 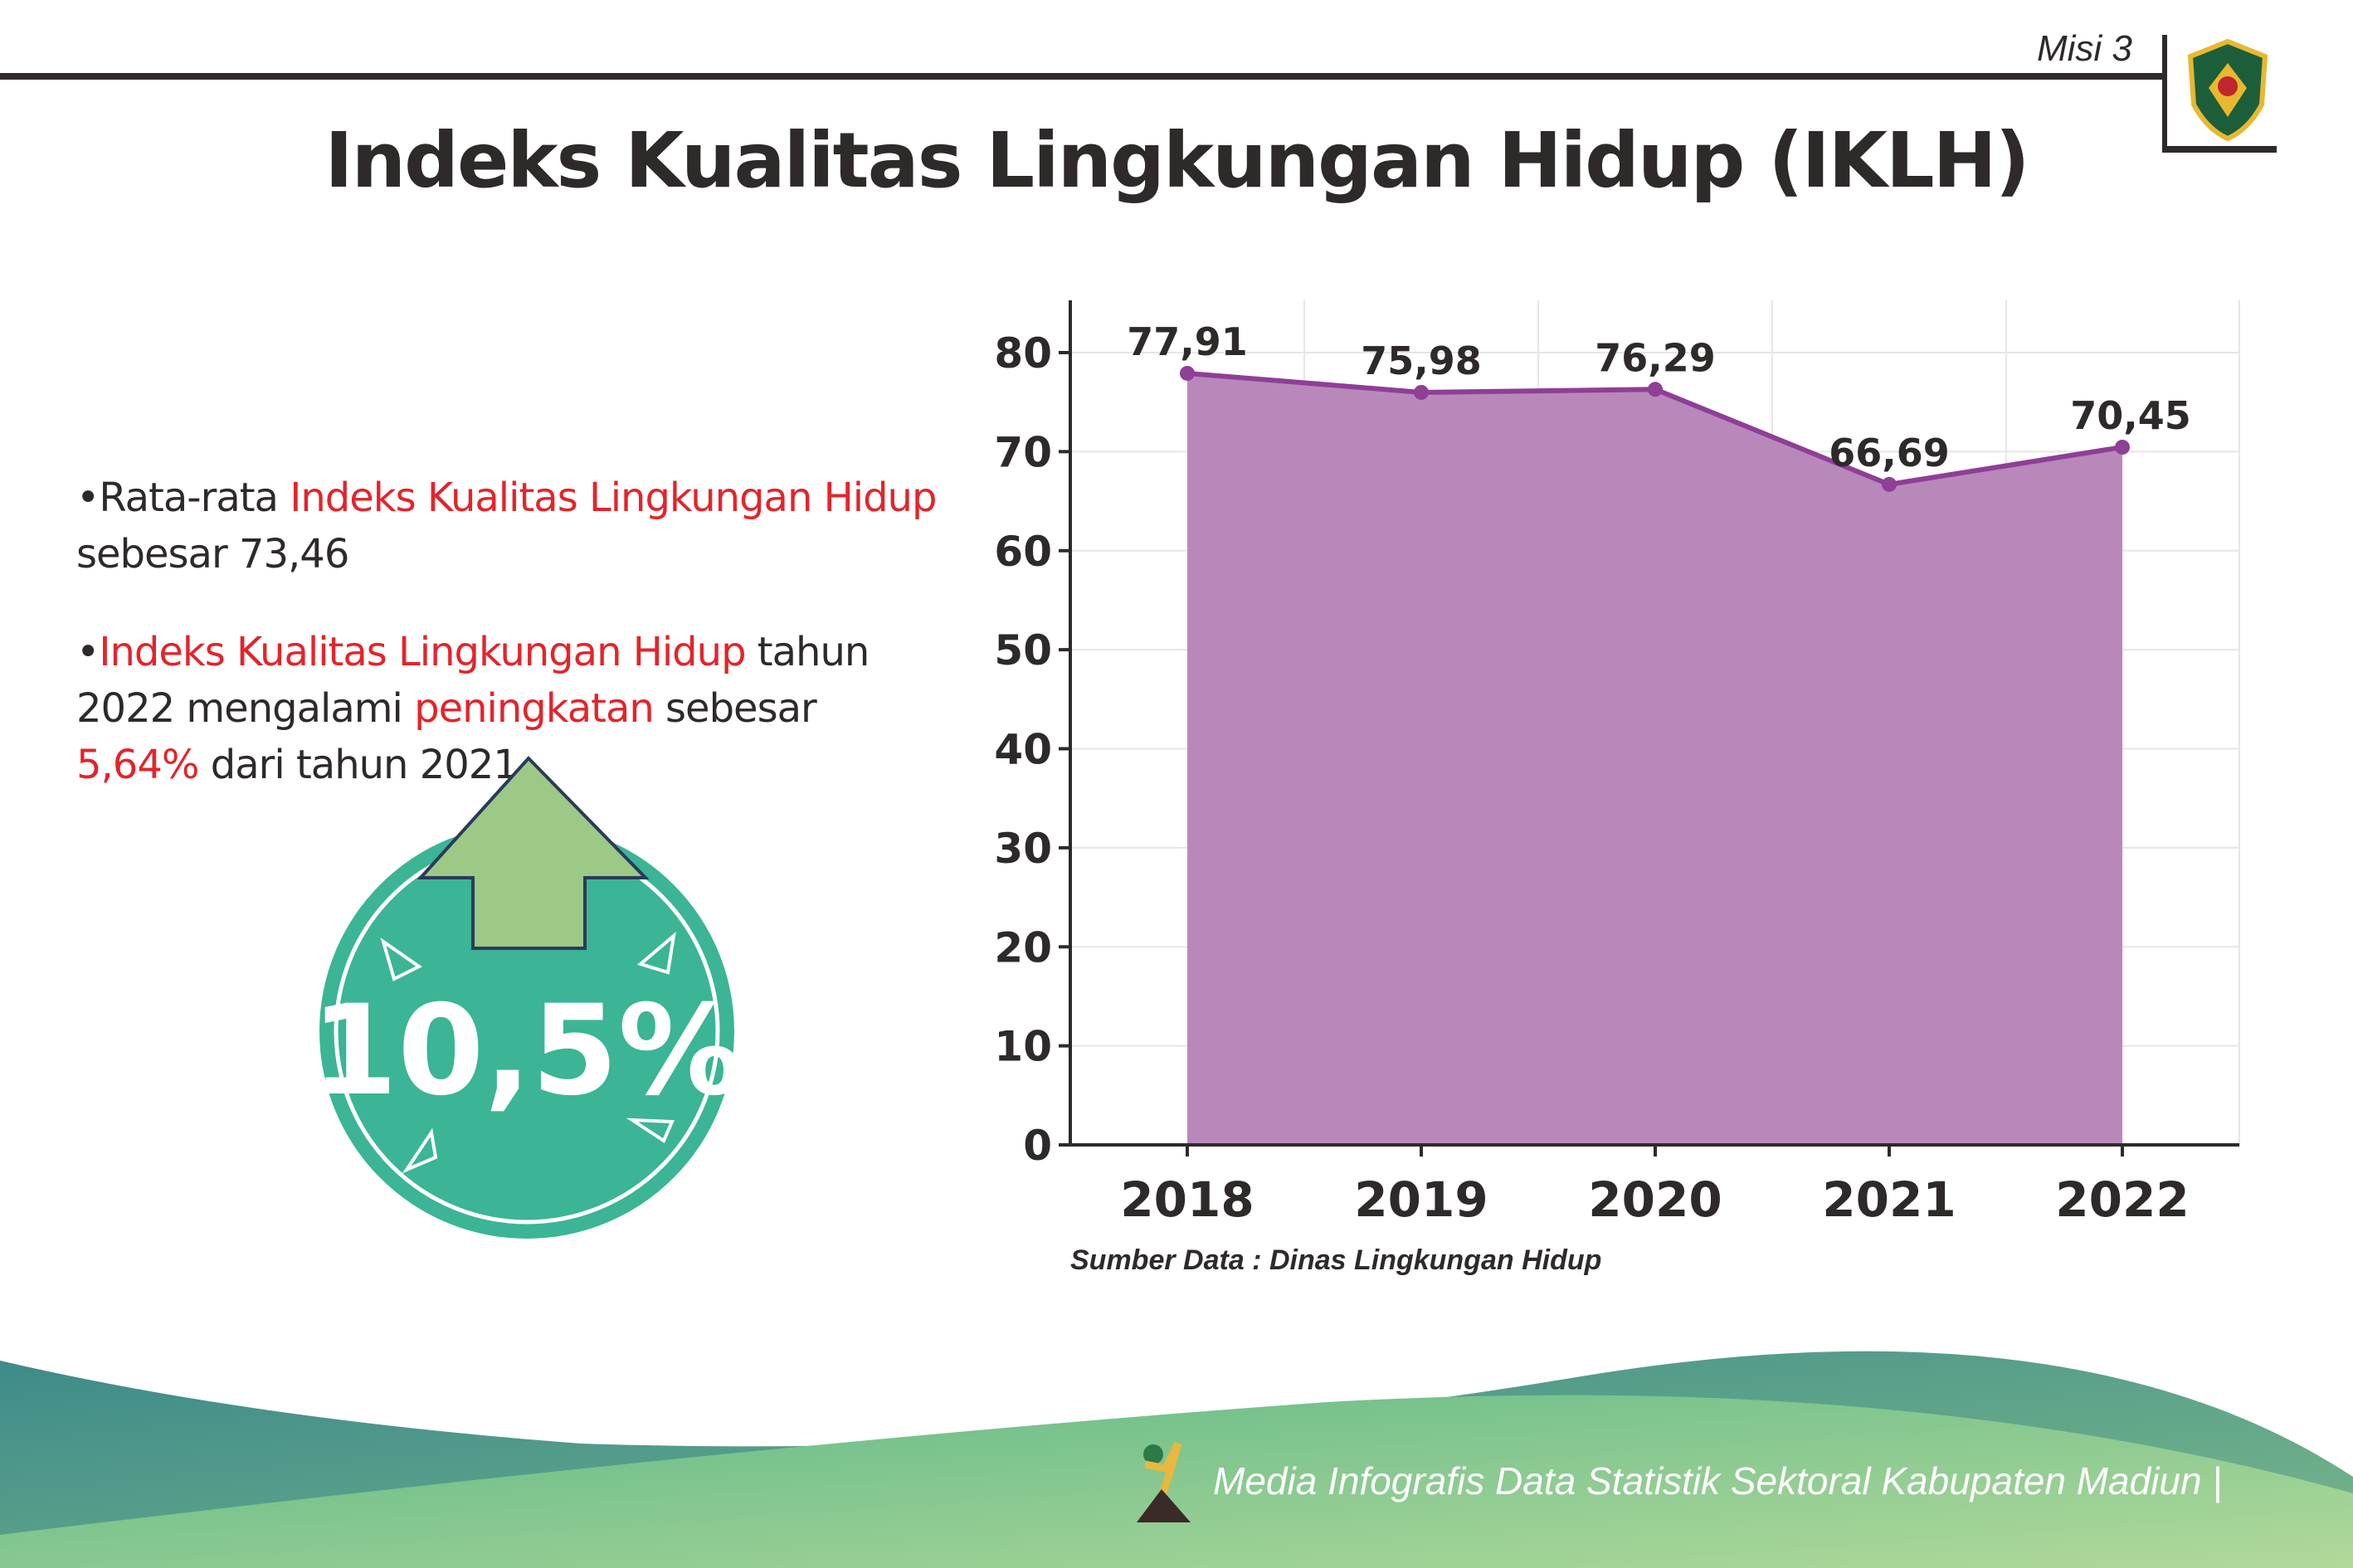 I want to click on growth-badge: 10,5%, so click(x=527, y=997).